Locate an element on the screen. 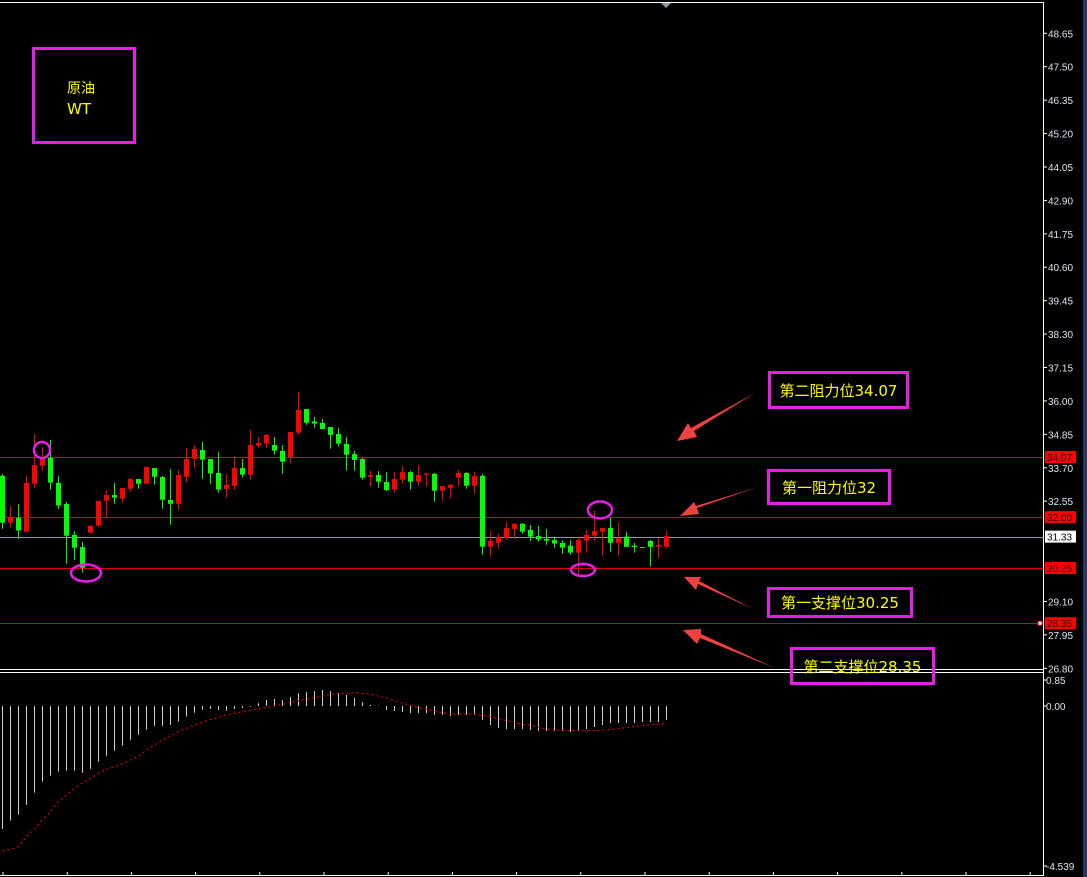  y-tick-label: 38.30 is located at coordinates (1060, 335).